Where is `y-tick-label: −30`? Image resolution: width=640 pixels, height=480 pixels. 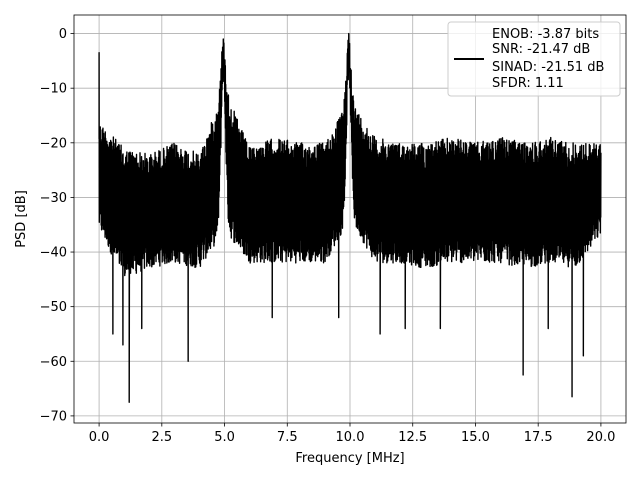 y-tick-label: −30 is located at coordinates (53, 198).